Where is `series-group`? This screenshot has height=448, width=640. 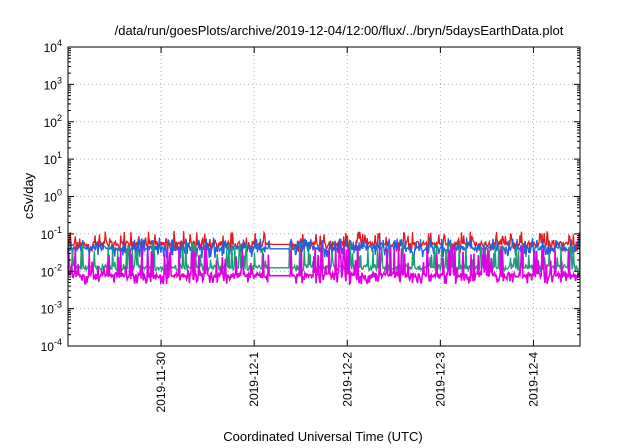 series-group is located at coordinates (324, 258).